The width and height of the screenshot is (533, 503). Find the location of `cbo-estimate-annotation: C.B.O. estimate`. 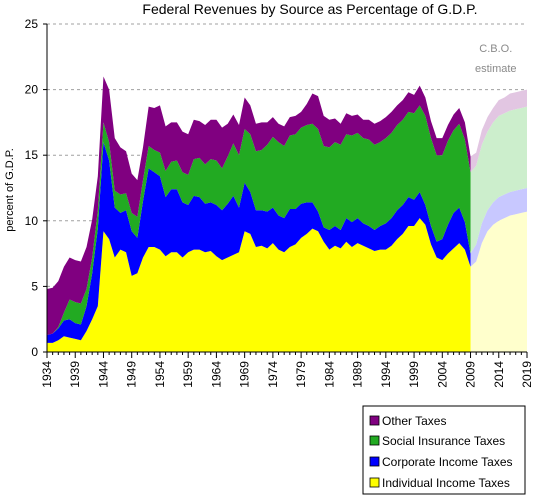

cbo-estimate-annotation: C.B.O. estimate is located at coordinates (496, 59).